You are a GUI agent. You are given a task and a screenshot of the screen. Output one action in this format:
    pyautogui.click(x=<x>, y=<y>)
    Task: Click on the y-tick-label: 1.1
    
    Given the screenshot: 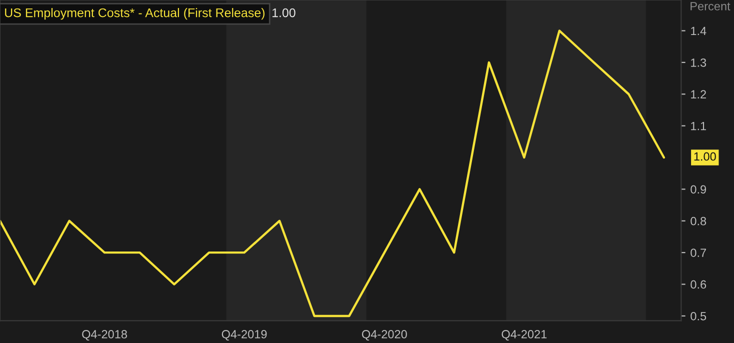 What is the action you would take?
    pyautogui.click(x=698, y=126)
    